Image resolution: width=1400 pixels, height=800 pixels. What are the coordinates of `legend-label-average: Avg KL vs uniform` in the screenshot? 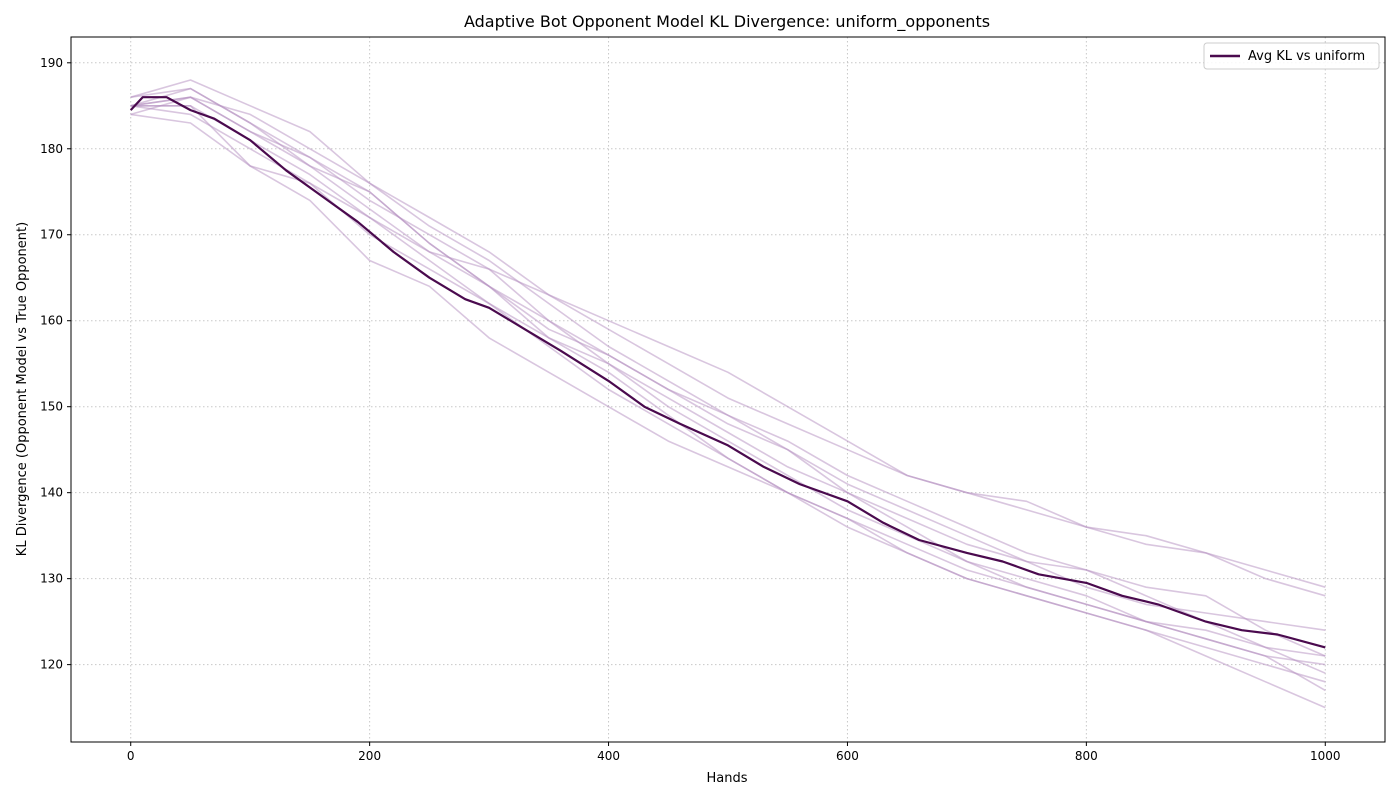 It's located at (1306, 56).